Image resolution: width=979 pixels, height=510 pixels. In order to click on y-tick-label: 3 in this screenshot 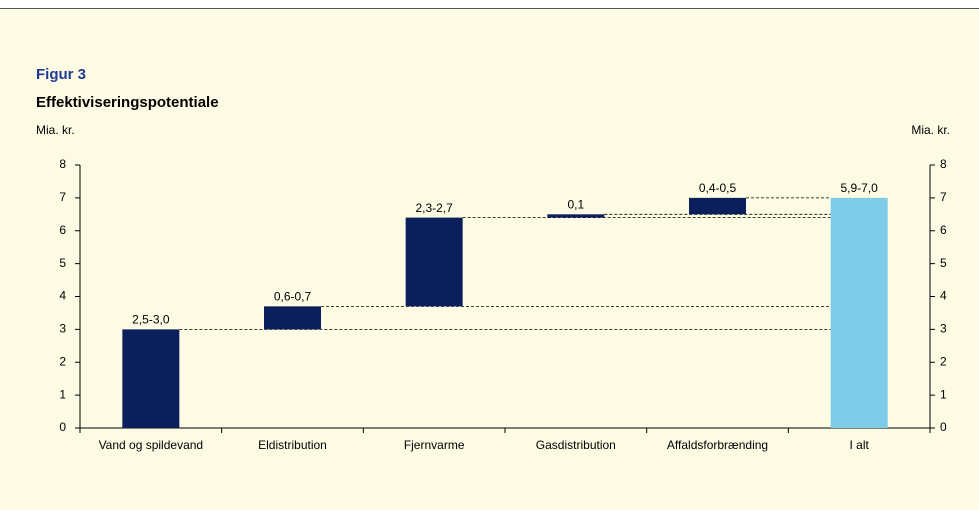, I will do `click(62, 329)`.